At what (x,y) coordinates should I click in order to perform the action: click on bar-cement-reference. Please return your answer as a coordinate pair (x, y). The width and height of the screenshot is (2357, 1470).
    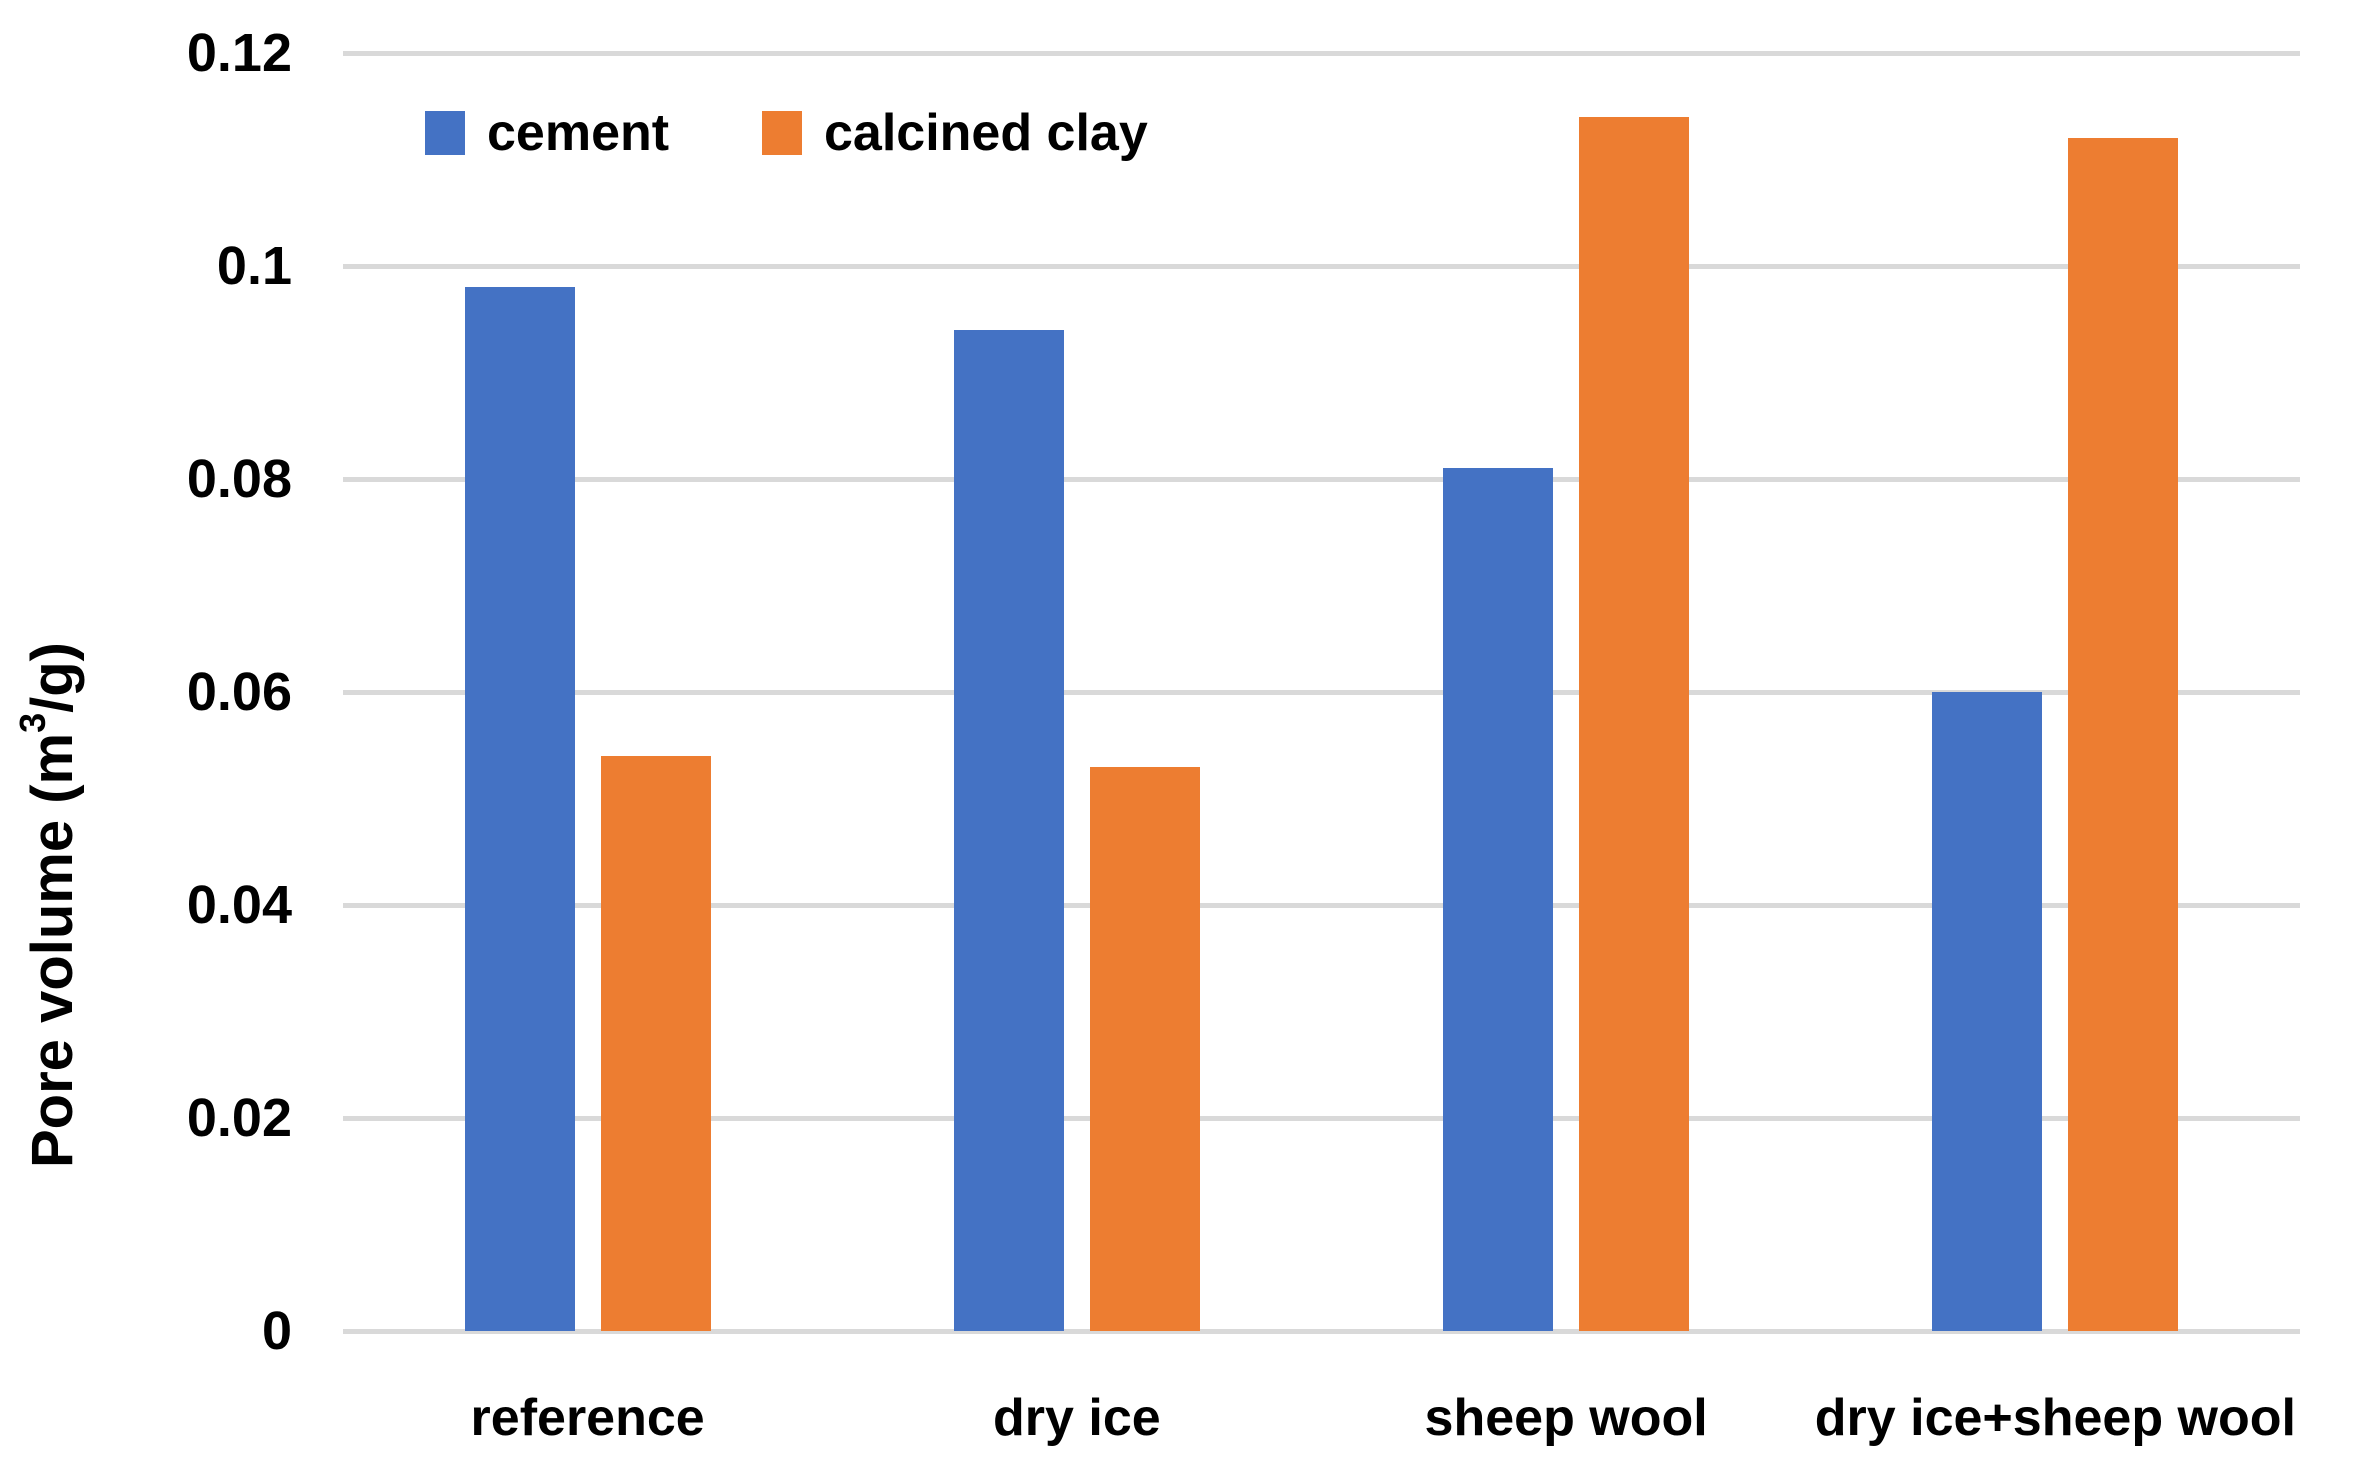
    Looking at the image, I should click on (519, 809).